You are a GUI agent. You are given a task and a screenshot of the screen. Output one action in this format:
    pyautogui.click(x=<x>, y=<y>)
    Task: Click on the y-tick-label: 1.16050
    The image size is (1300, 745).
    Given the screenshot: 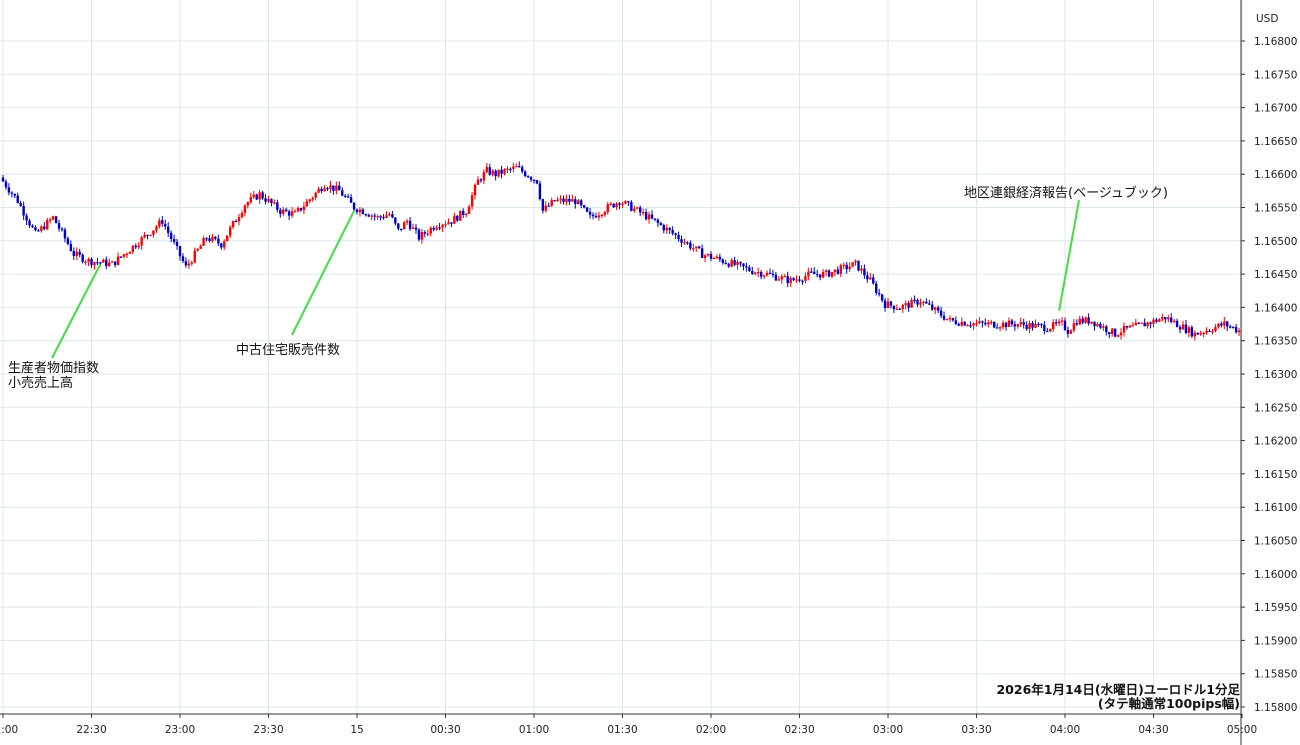 What is the action you would take?
    pyautogui.click(x=1275, y=542)
    